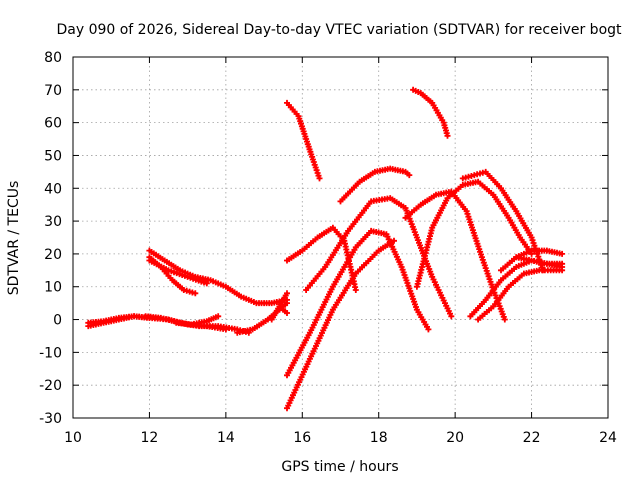  Describe the element at coordinates (455, 438) in the screenshot. I see `x-tick-label: 20` at that location.